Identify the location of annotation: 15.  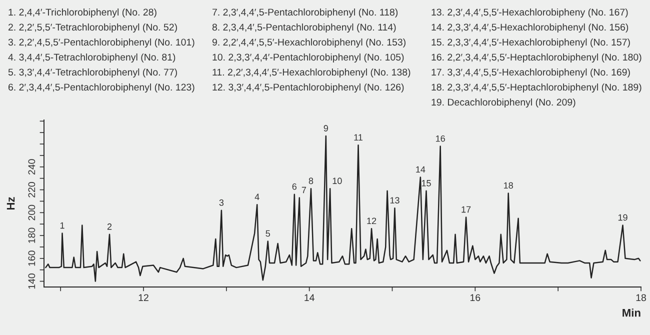
(426, 183).